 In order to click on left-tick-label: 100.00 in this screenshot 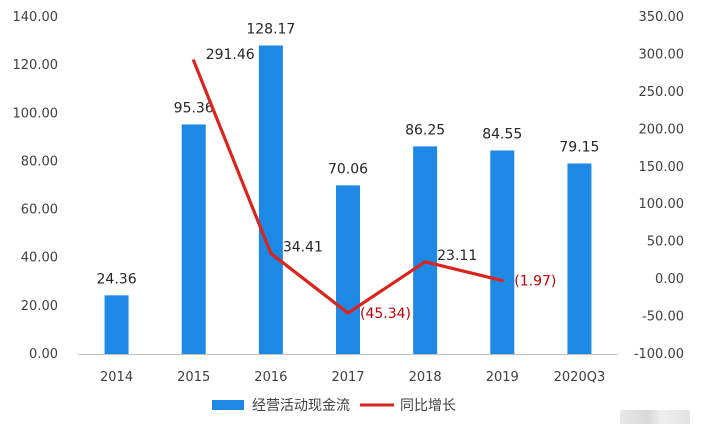, I will do `click(36, 113)`.